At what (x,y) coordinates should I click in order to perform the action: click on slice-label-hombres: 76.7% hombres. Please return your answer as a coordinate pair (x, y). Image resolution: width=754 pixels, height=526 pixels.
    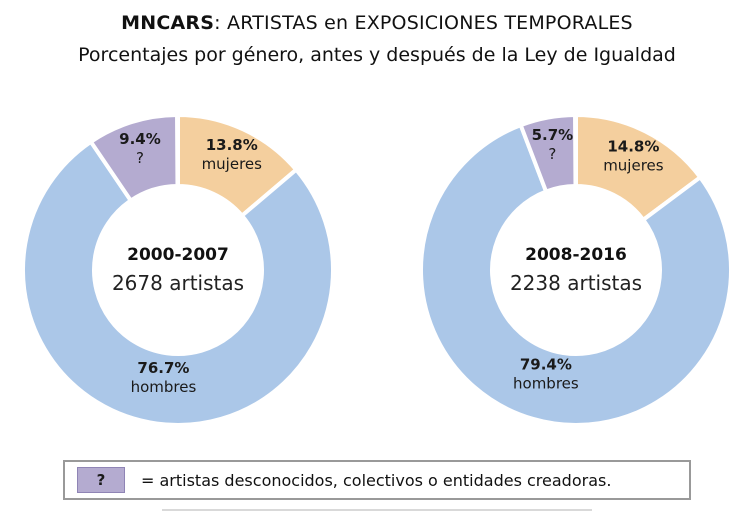
    Looking at the image, I should click on (164, 377).